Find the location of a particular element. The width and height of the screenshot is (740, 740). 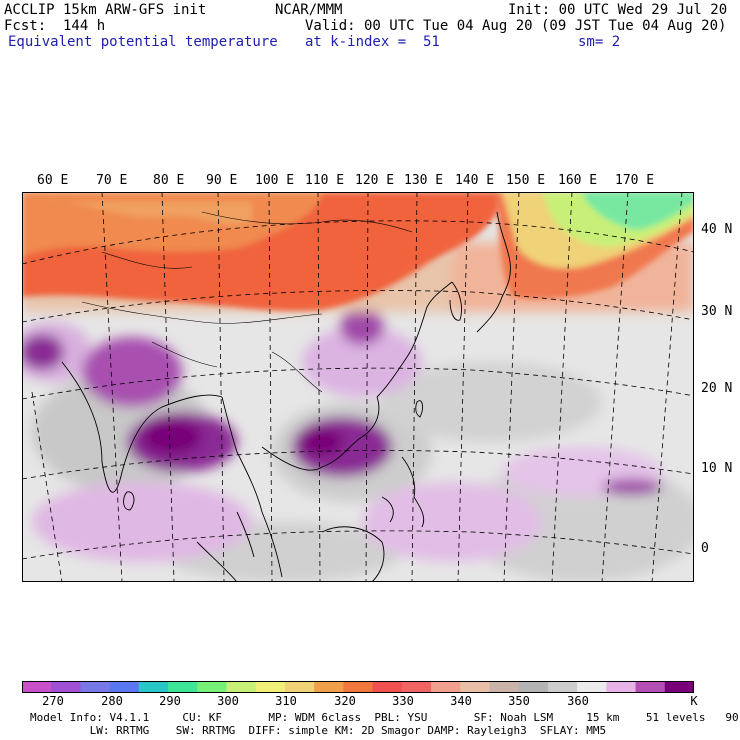

colorbar-tick-label: 300 is located at coordinates (228, 701).